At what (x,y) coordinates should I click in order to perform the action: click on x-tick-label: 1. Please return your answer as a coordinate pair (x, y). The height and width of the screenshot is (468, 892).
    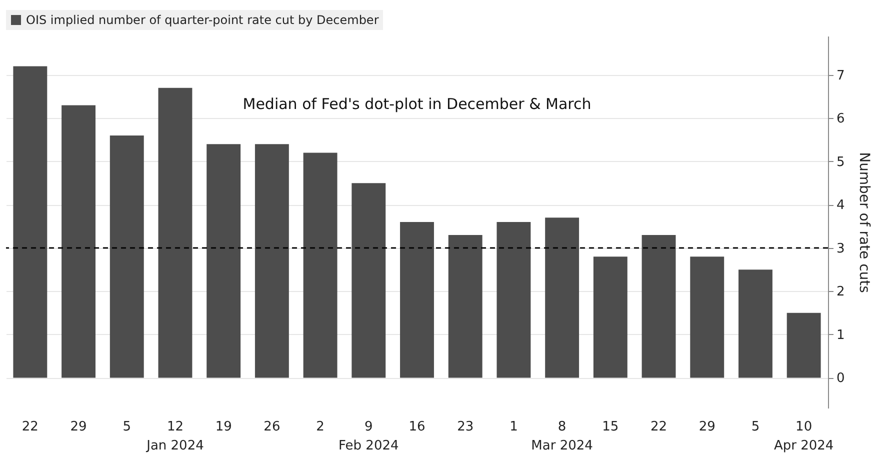
    Looking at the image, I should click on (514, 427).